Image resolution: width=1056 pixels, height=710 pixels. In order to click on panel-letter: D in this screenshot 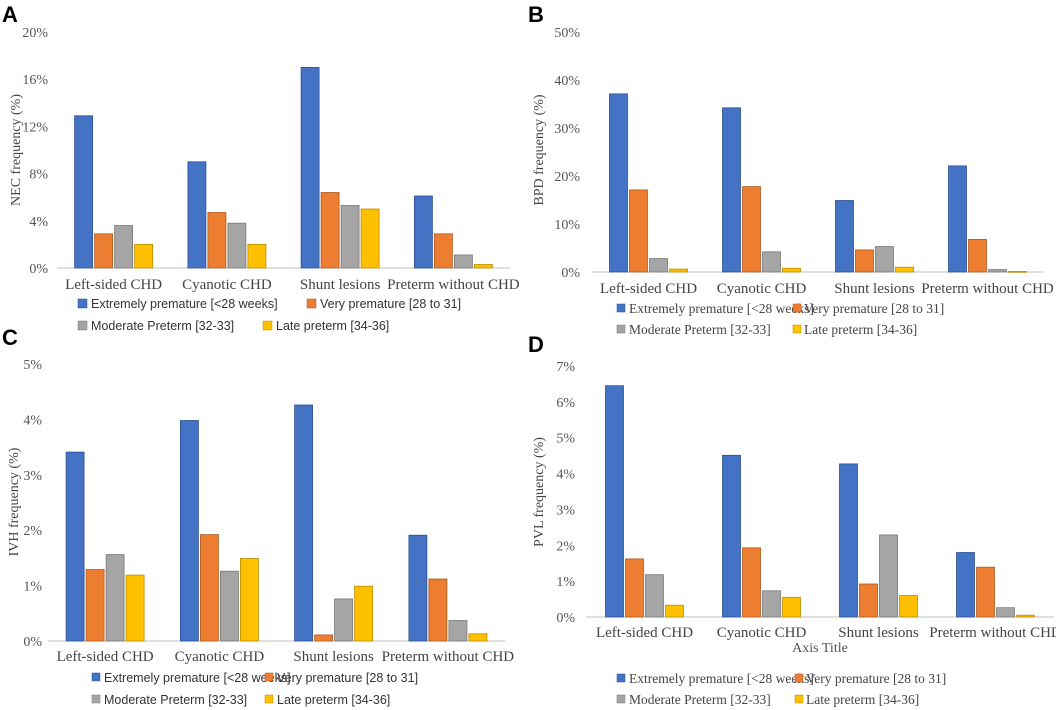, I will do `click(536, 344)`.